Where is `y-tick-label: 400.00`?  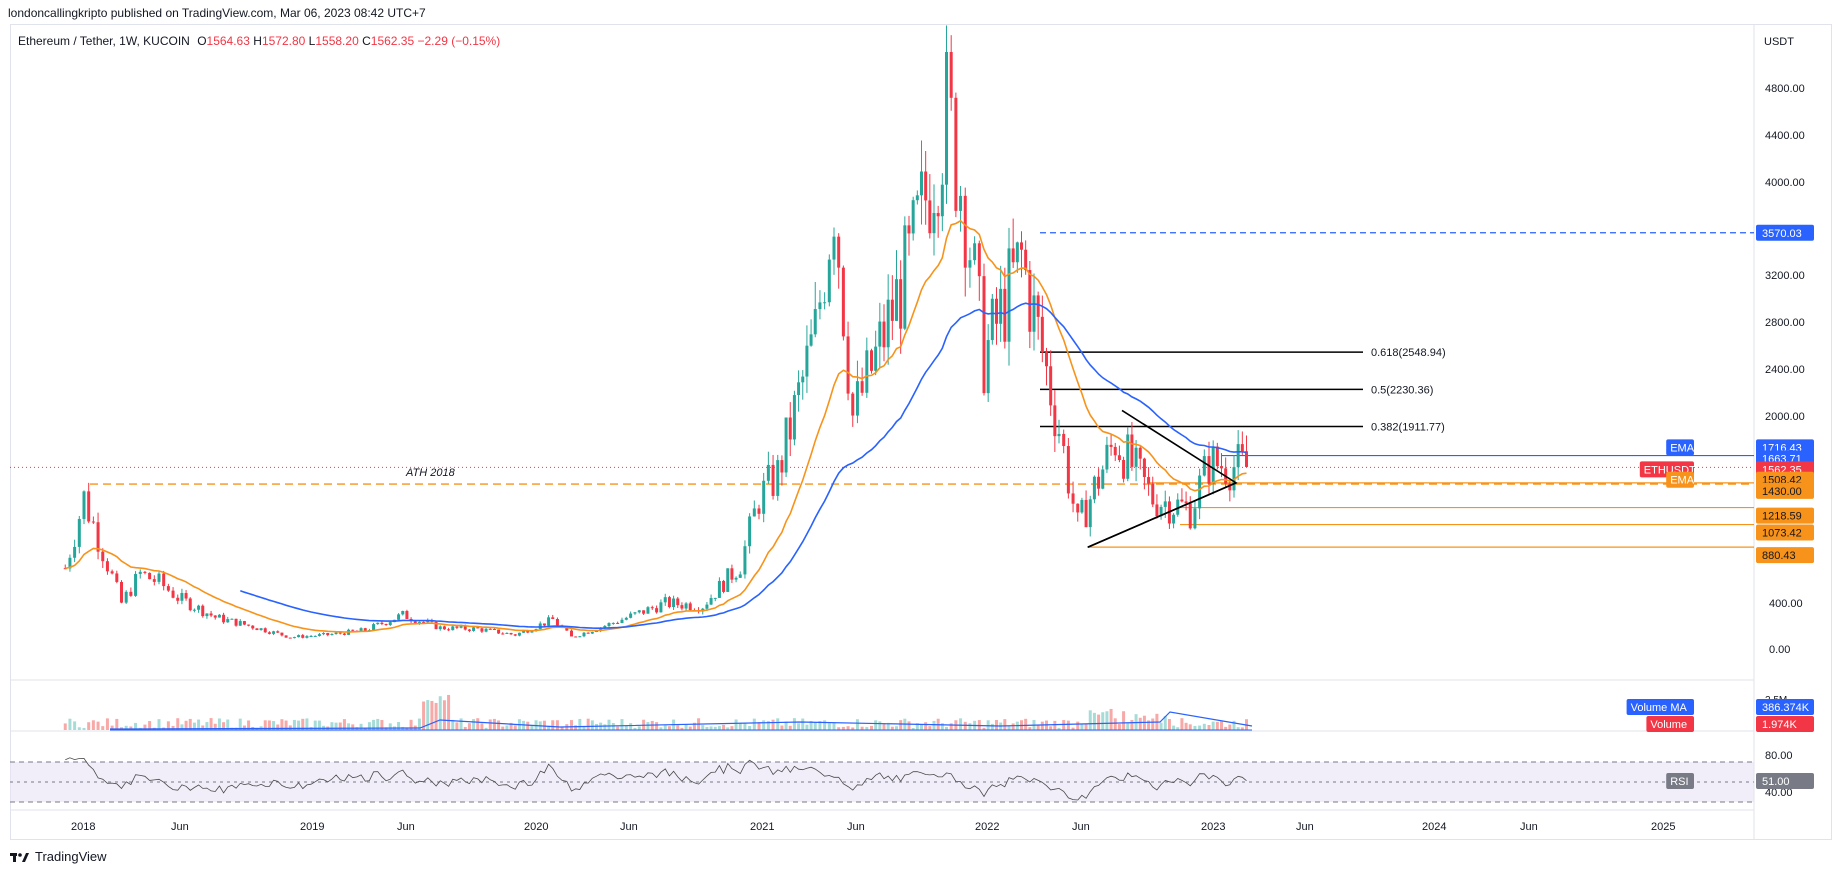
y-tick-label: 400.00 is located at coordinates (1786, 604).